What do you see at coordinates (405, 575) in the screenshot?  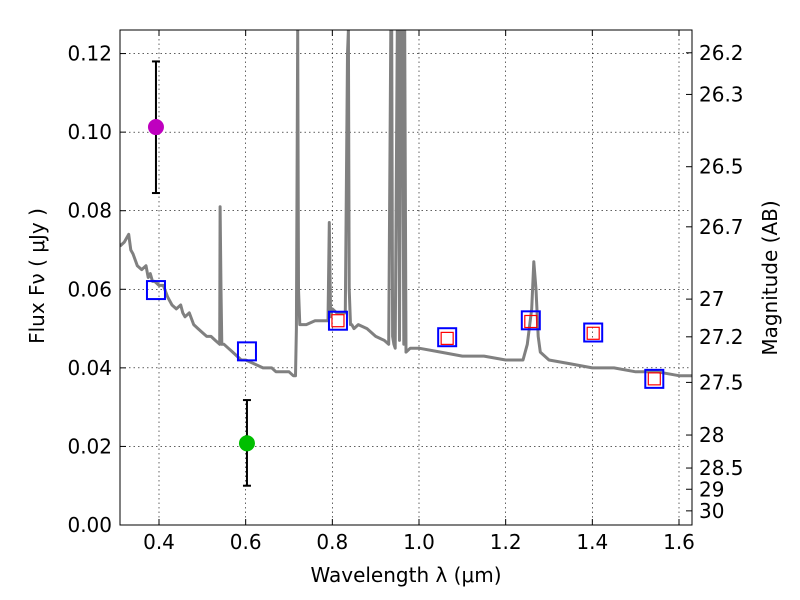 I see `x-axis-label: Wavelength λ (μm)` at bounding box center [405, 575].